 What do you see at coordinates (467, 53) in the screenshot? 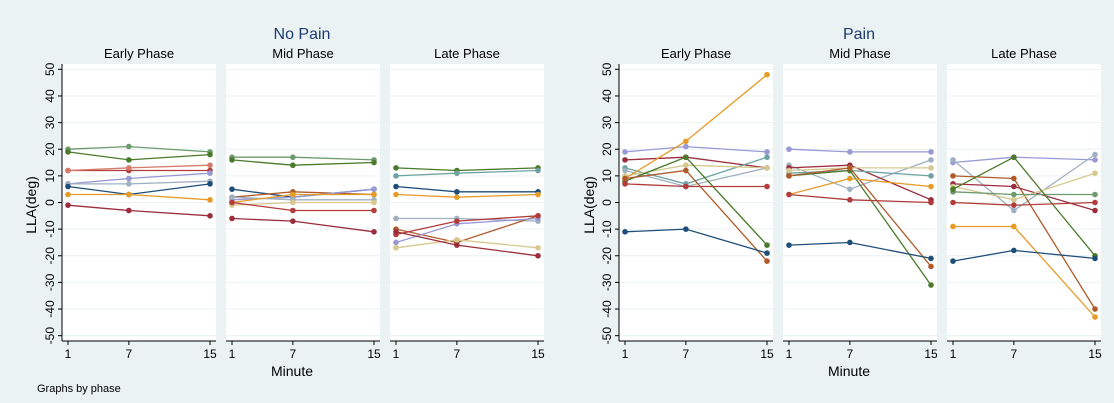
I see `panel-title-no-pain-late-phase: Late Phase` at bounding box center [467, 53].